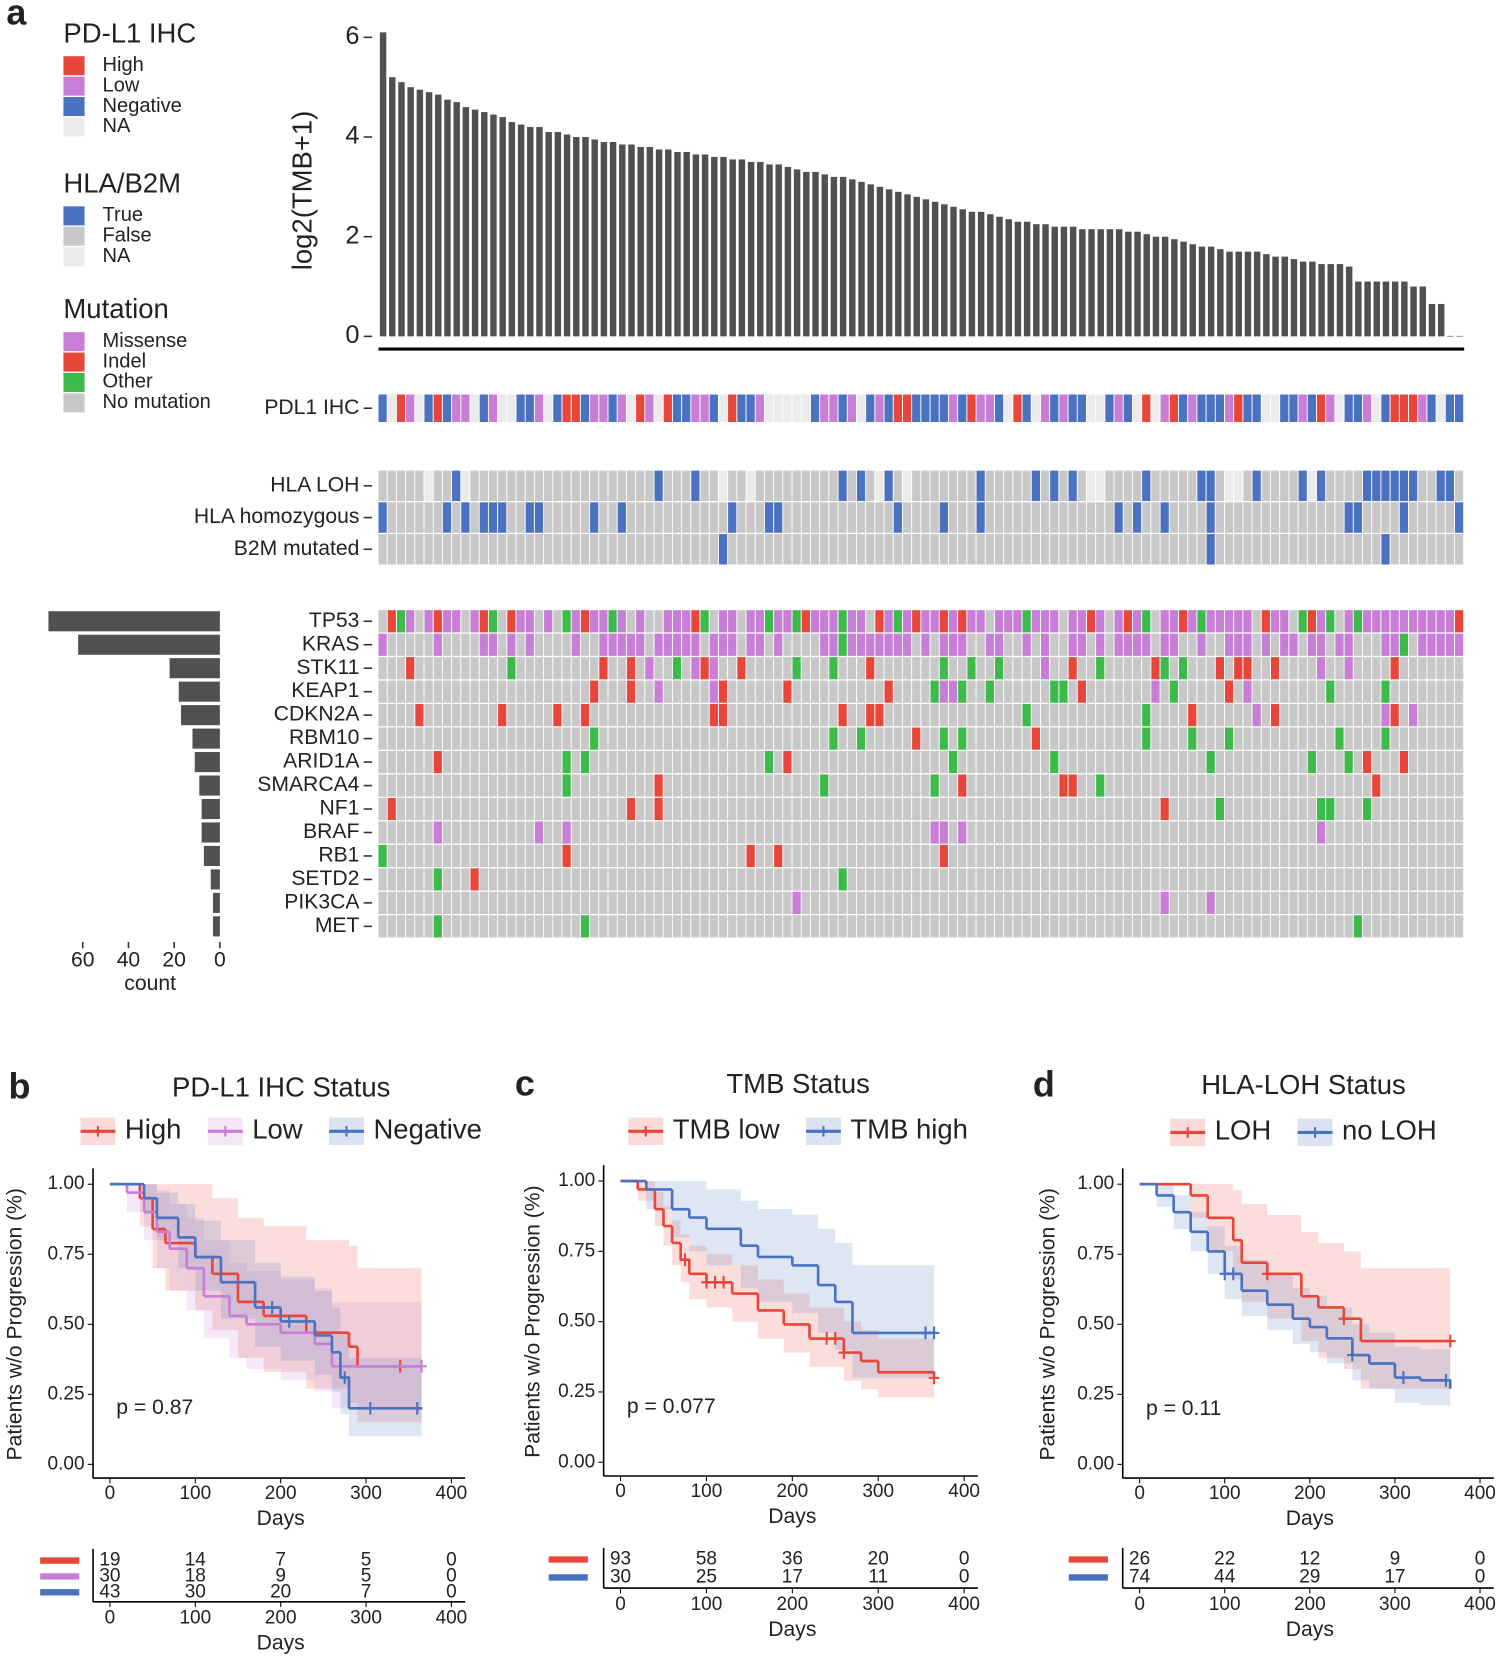 This screenshot has height=1658, width=1498. I want to click on risk-count: 7, so click(366, 1591).